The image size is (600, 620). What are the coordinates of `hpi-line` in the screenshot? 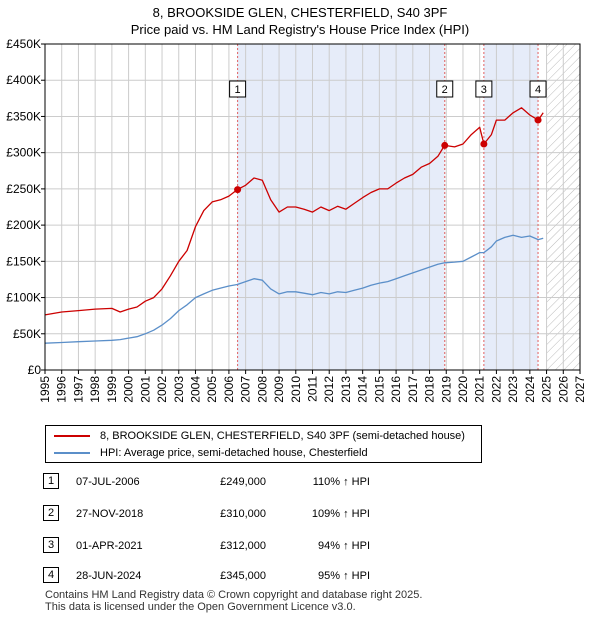 It's located at (294, 289).